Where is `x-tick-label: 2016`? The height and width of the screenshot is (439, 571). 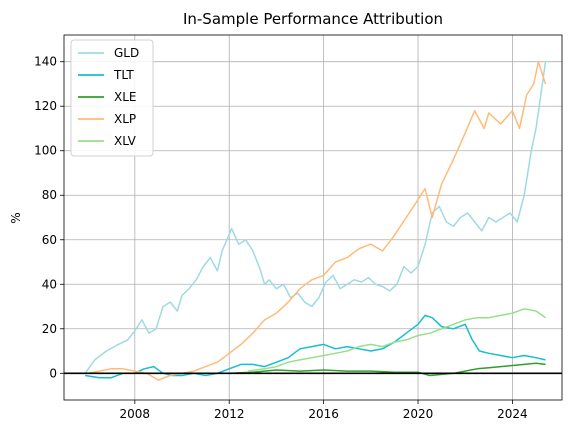
x-tick-label: 2016 is located at coordinates (323, 414).